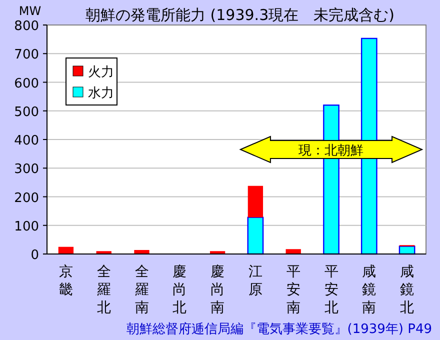  I want to click on y-tick-label: 200, so click(26, 198).